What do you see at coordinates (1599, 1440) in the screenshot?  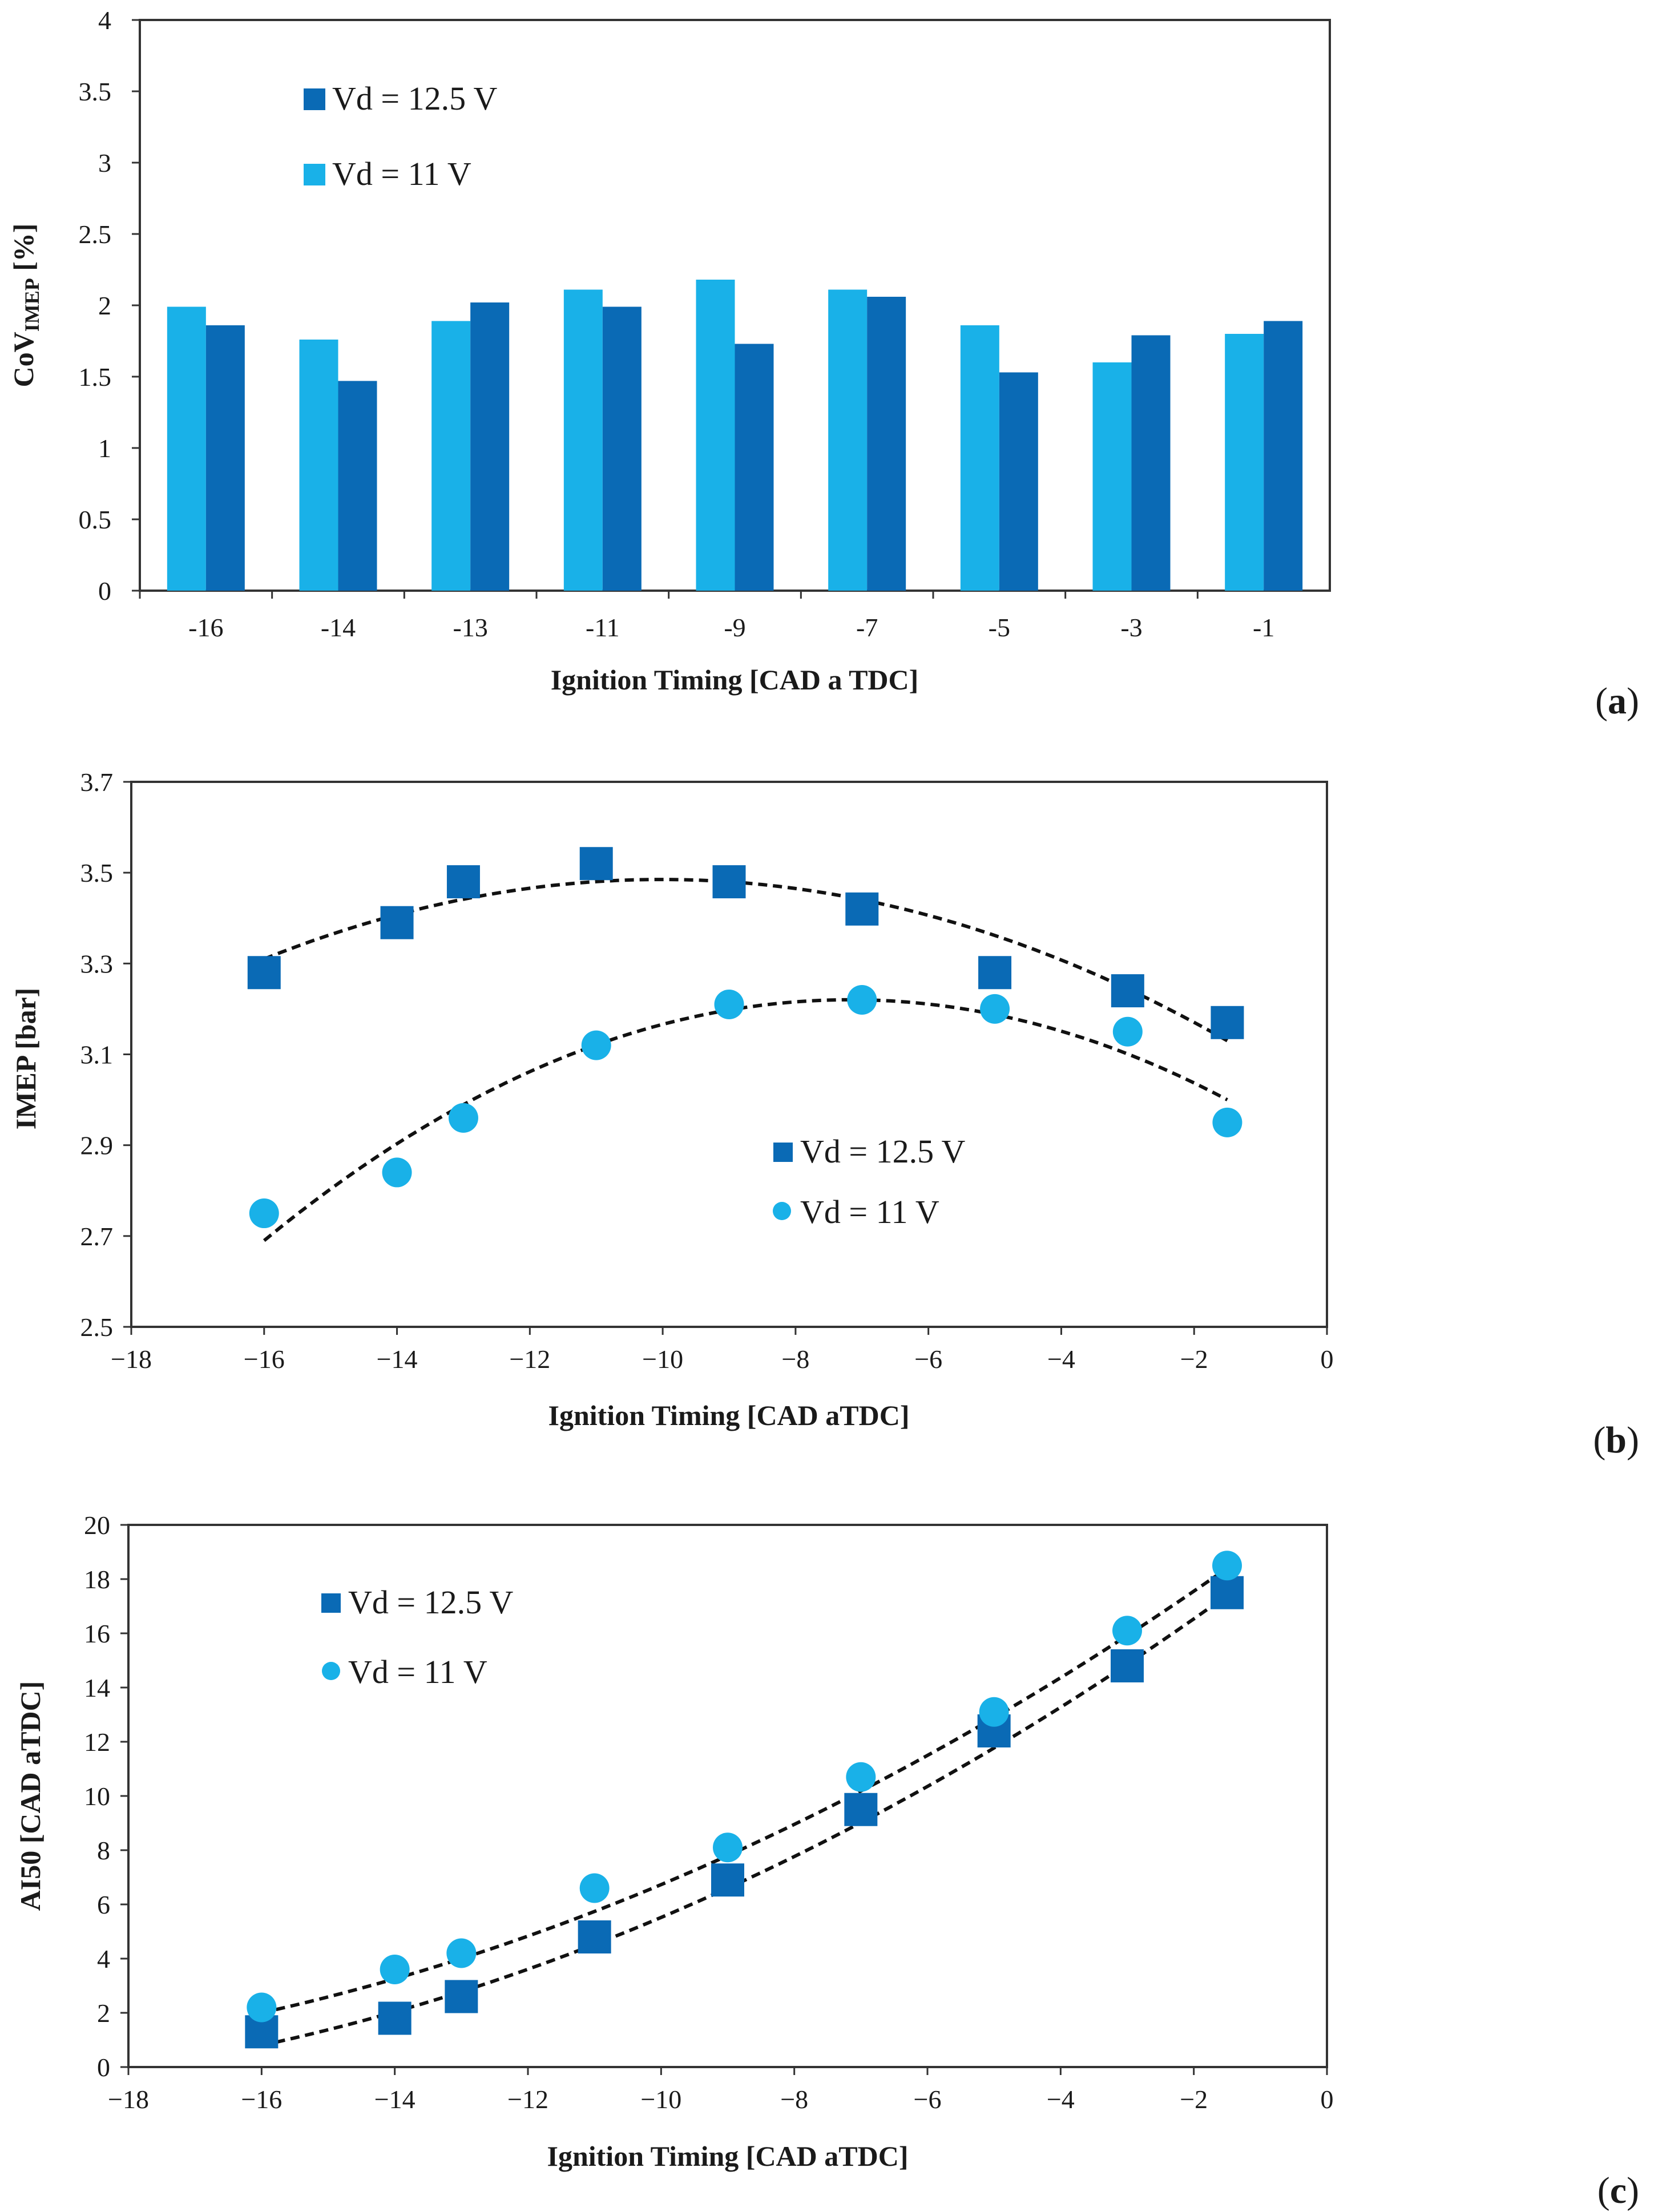 I see `panel-b-tag-open: (` at bounding box center [1599, 1440].